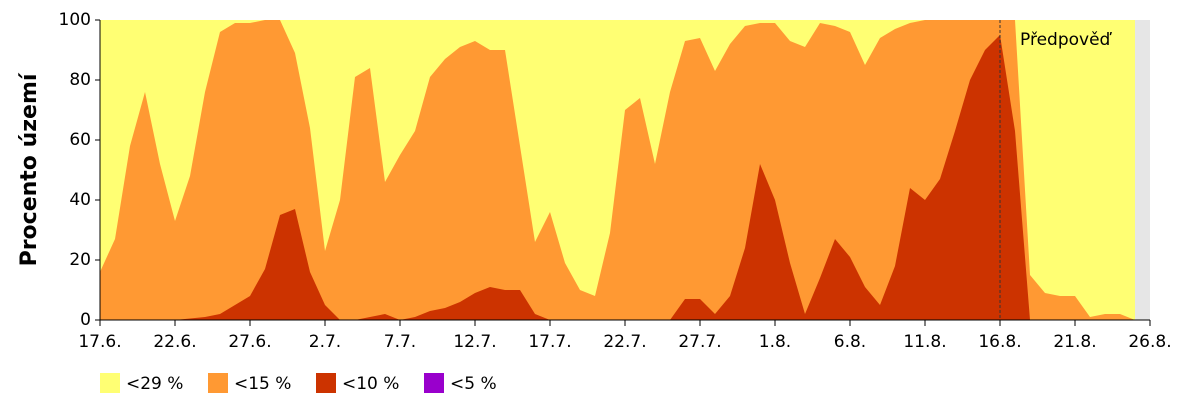 The image size is (1200, 400). What do you see at coordinates (262, 384) in the screenshot?
I see `legend-label: <15 %` at bounding box center [262, 384].